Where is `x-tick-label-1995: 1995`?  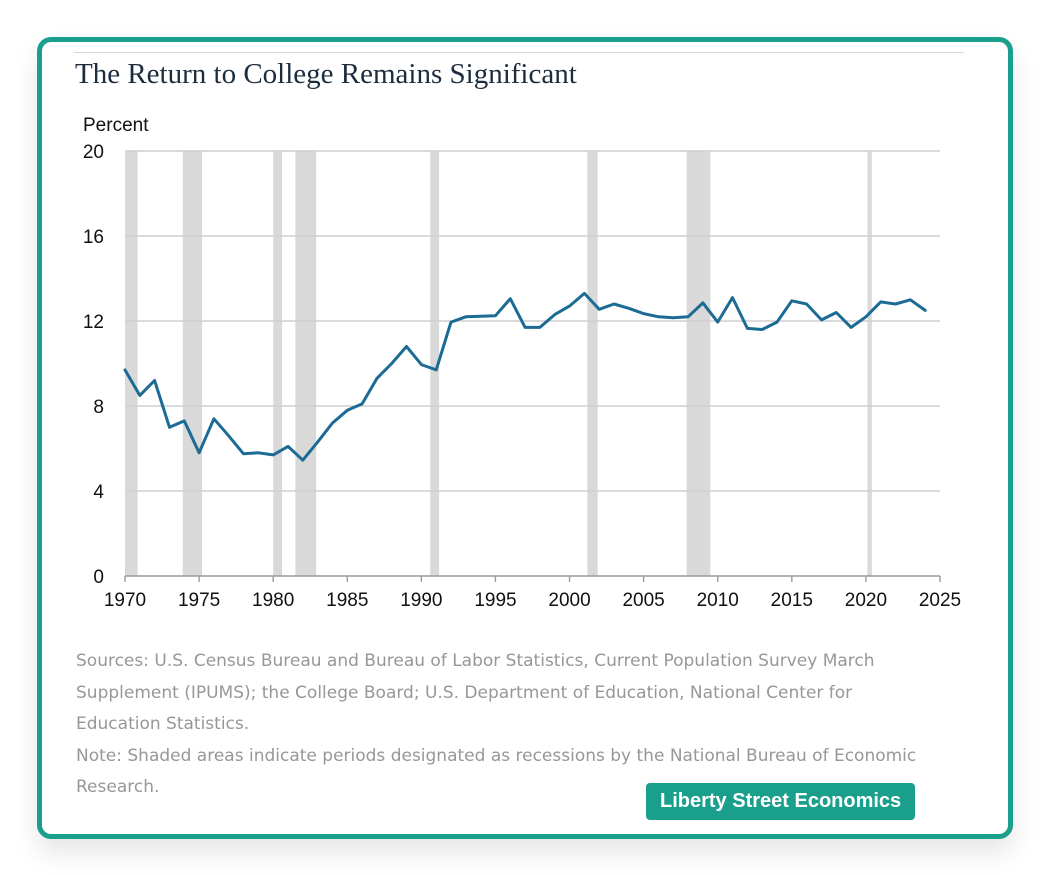
x-tick-label-1995: 1995 is located at coordinates (495, 600).